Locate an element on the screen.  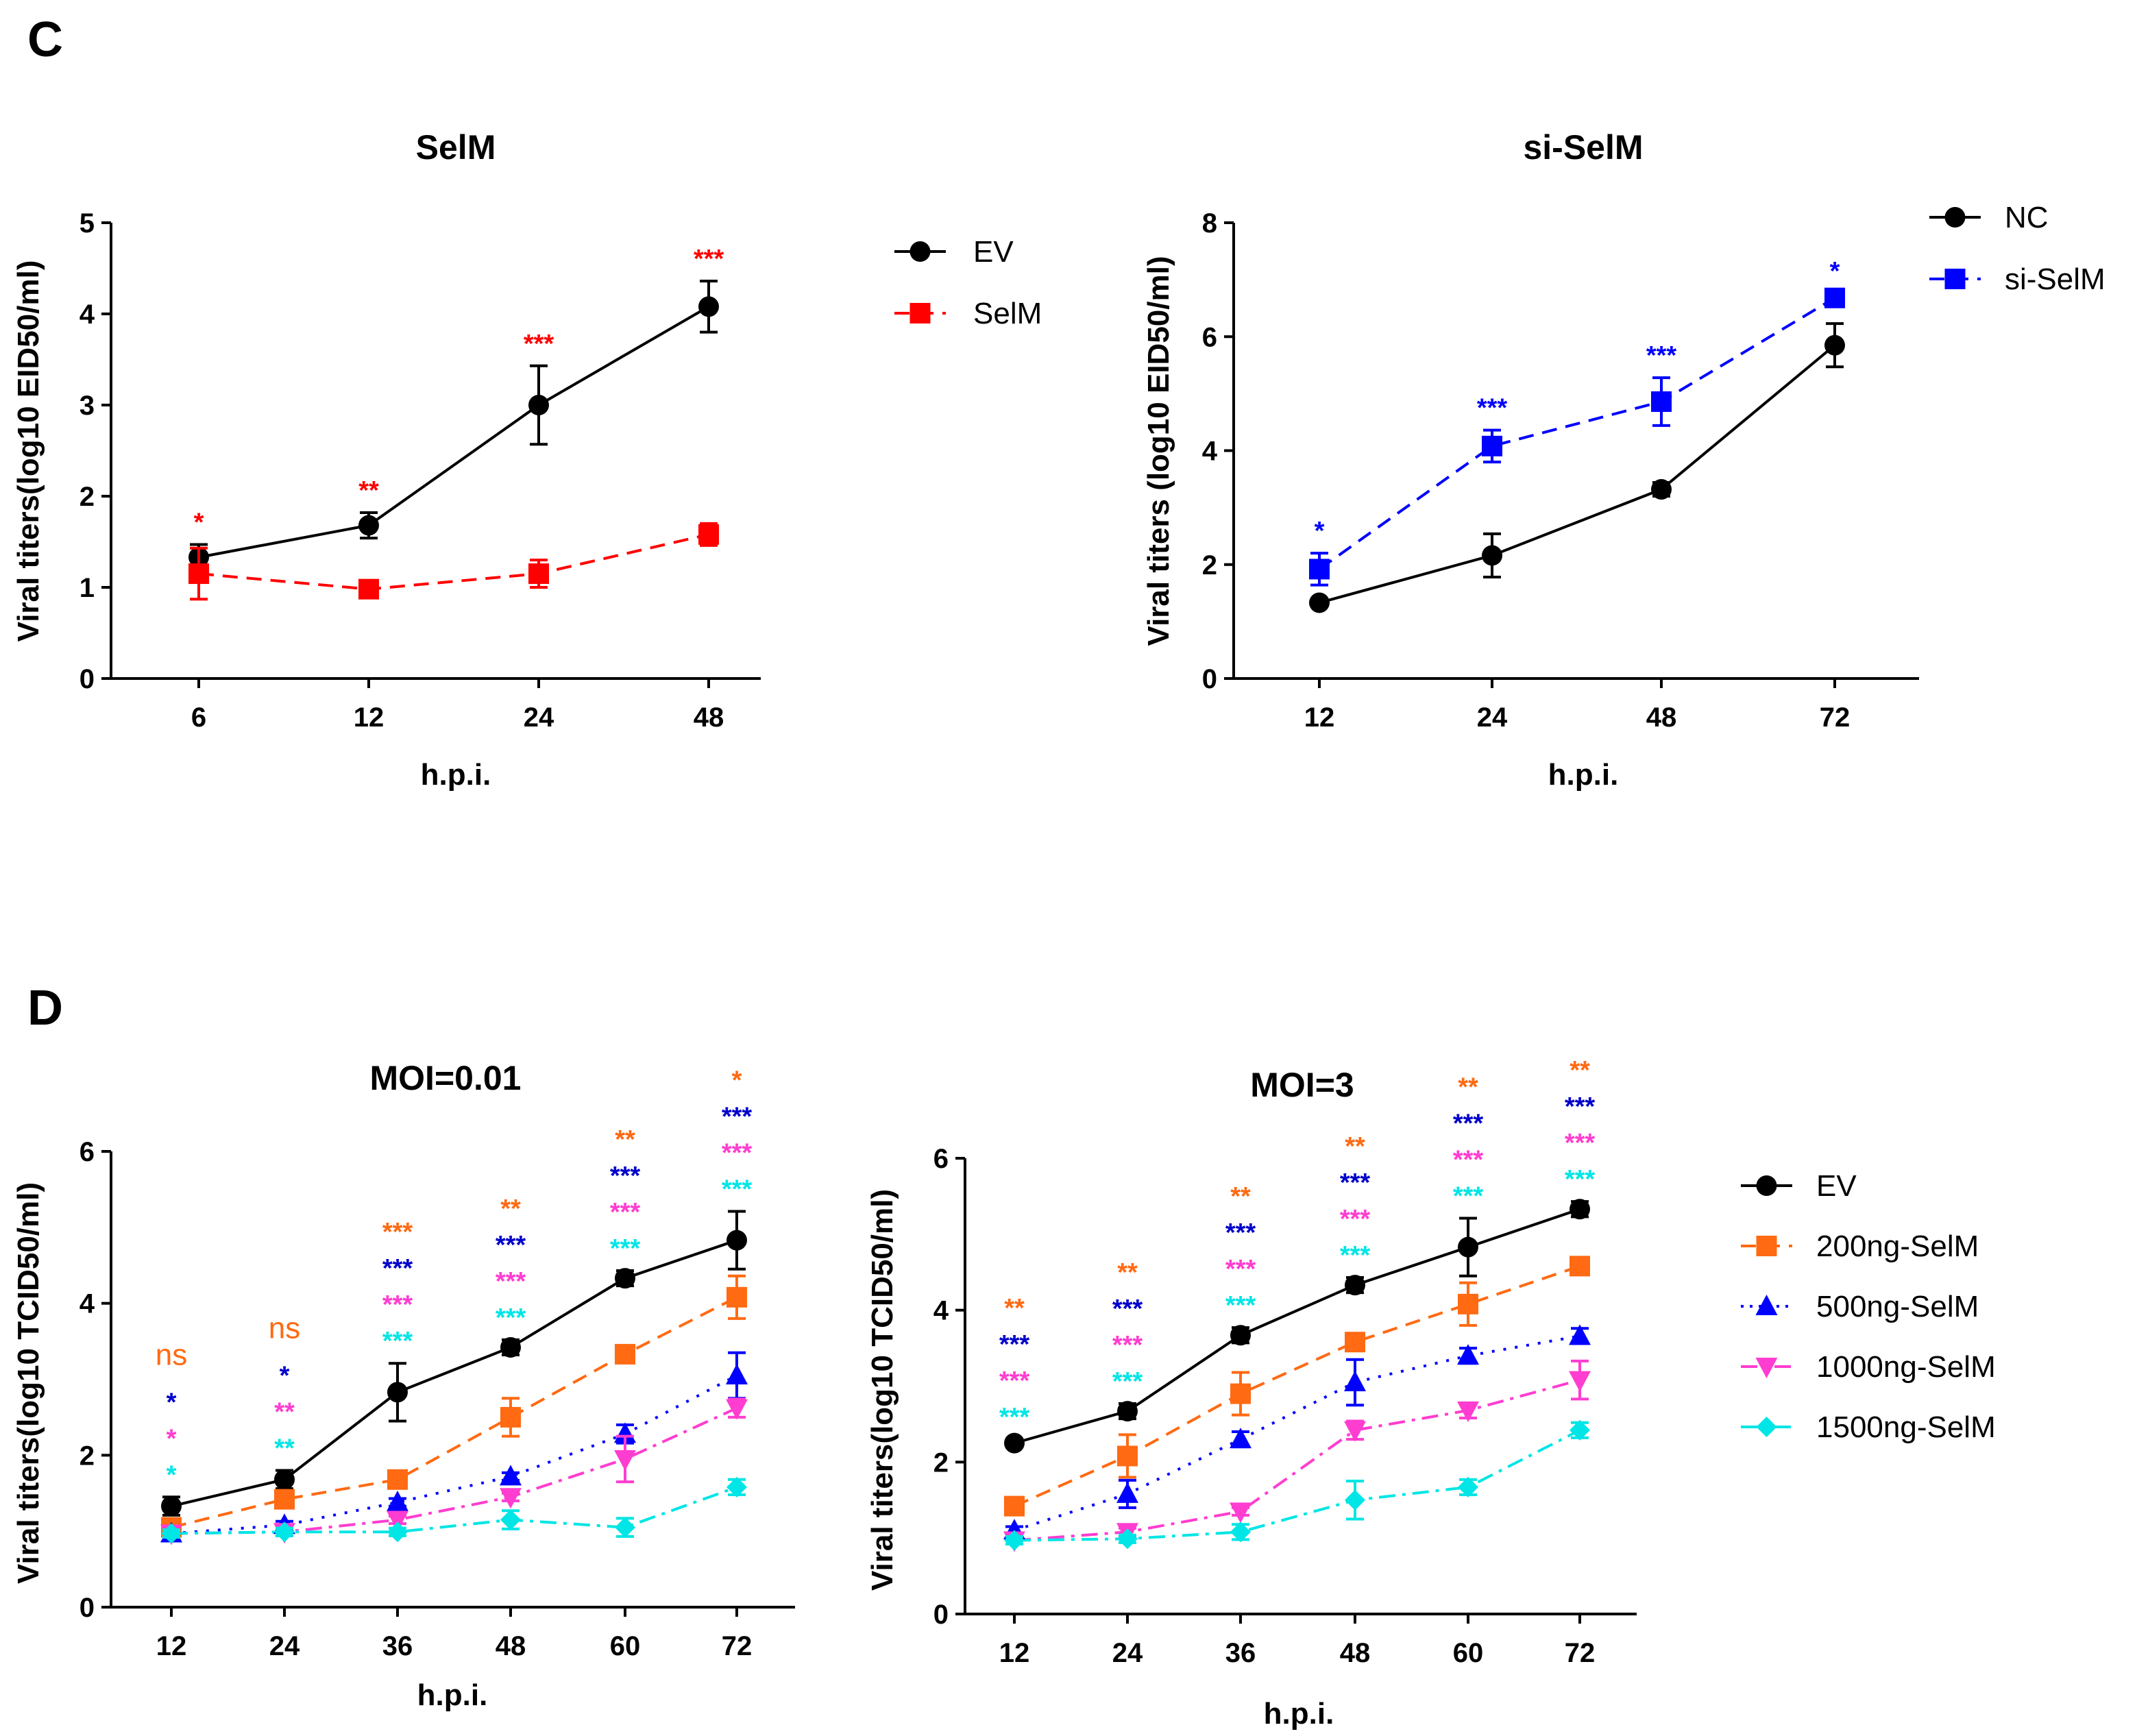
chart-title: si-SelM is located at coordinates (1583, 147).